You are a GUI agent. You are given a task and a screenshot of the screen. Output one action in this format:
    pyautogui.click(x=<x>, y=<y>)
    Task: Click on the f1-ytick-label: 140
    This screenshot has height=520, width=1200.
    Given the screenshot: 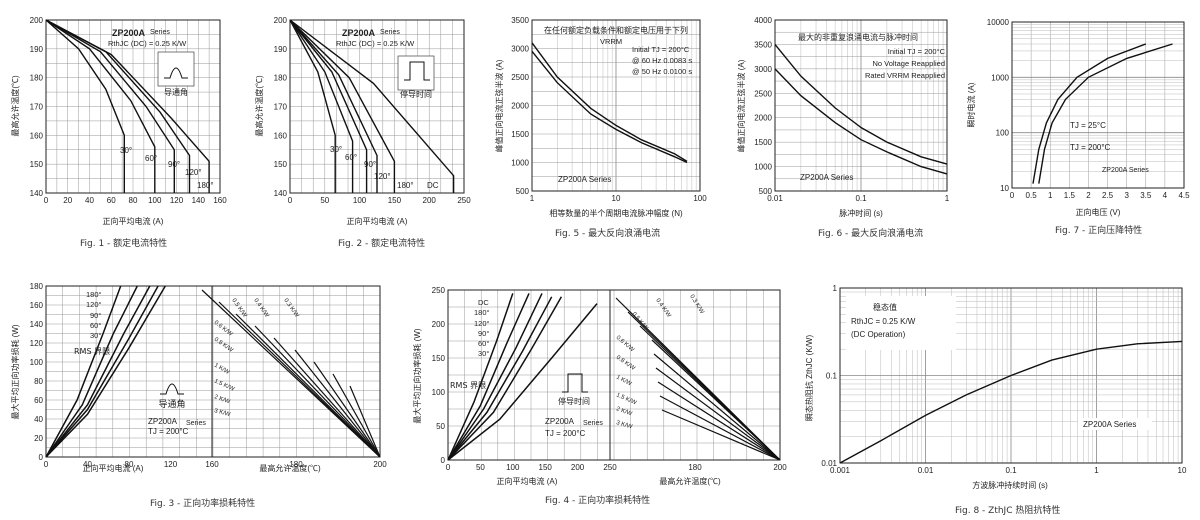 What is the action you would take?
    pyautogui.click(x=37, y=193)
    